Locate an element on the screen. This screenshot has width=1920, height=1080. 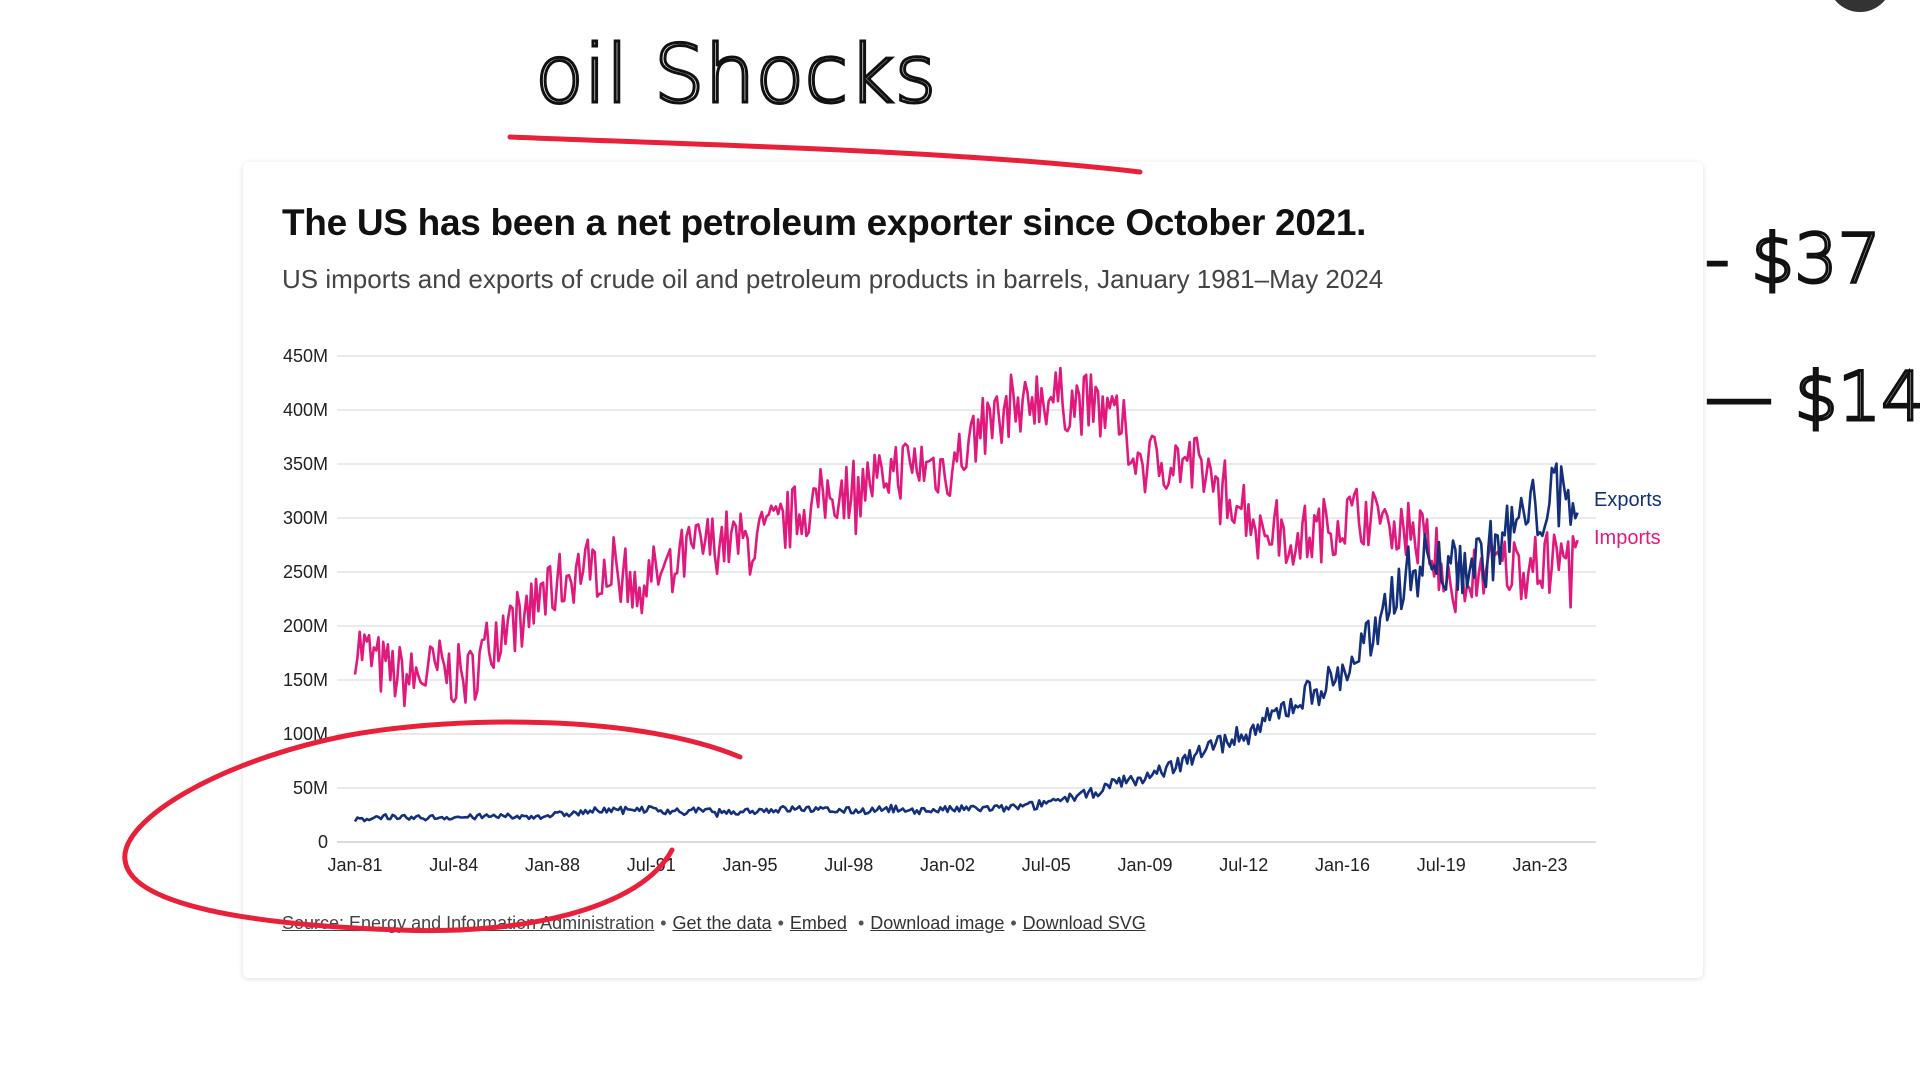
legend-exports: Exports is located at coordinates (1628, 500).